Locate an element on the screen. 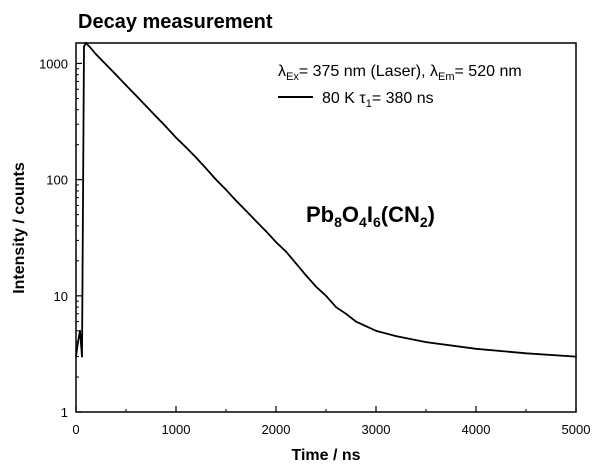 The height and width of the screenshot is (472, 592). ex-subscript: Ex is located at coordinates (292, 77).